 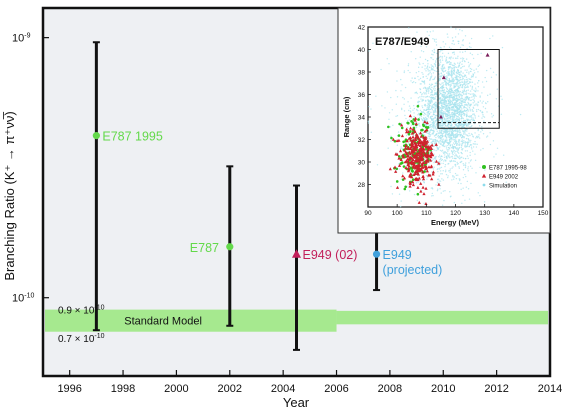 I want to click on inset-x-axis-title: Energy (MeV), so click(x=455, y=222).